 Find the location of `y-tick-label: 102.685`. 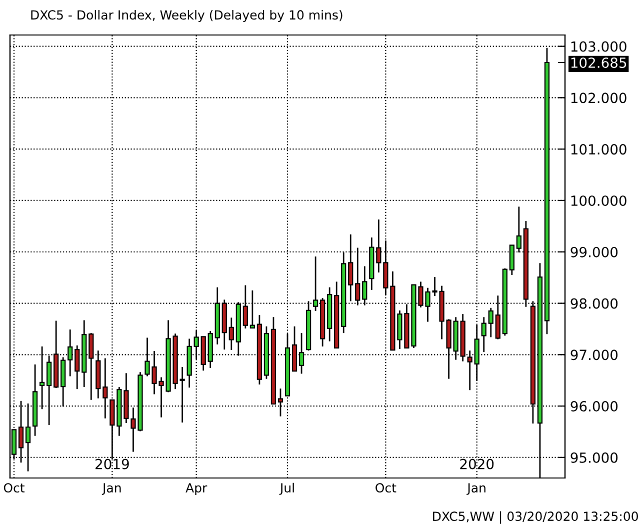

y-tick-label: 102.685 is located at coordinates (598, 62).